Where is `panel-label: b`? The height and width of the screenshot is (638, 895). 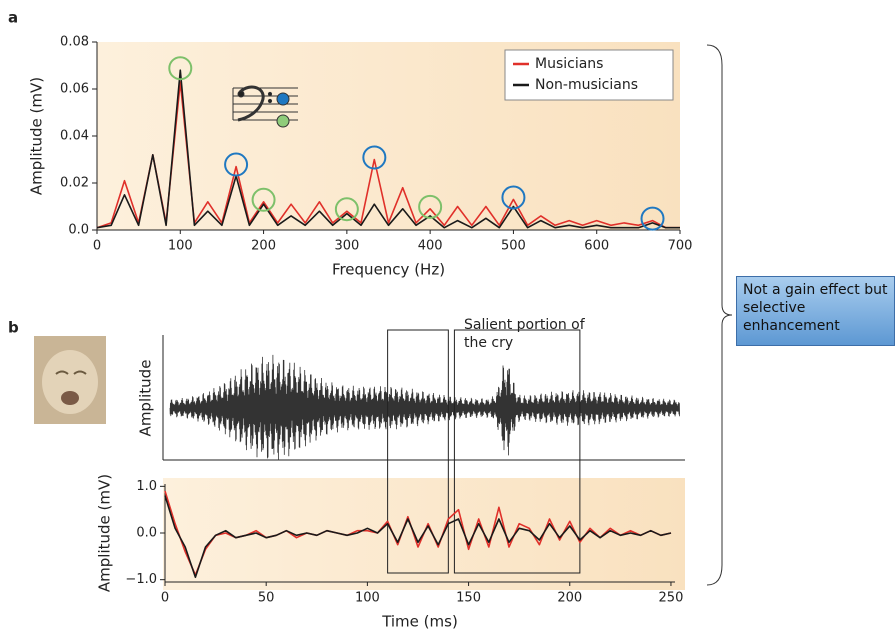
panel-label: b is located at coordinates (13, 328).